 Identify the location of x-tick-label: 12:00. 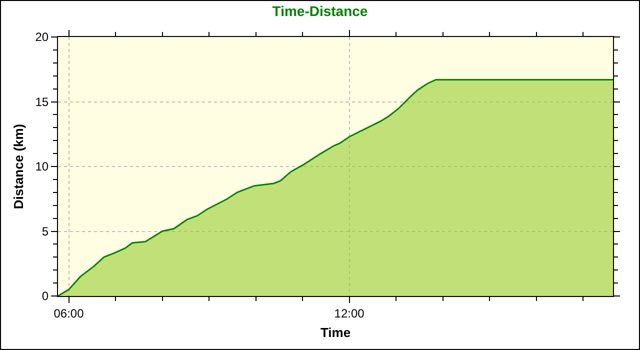
(349, 313).